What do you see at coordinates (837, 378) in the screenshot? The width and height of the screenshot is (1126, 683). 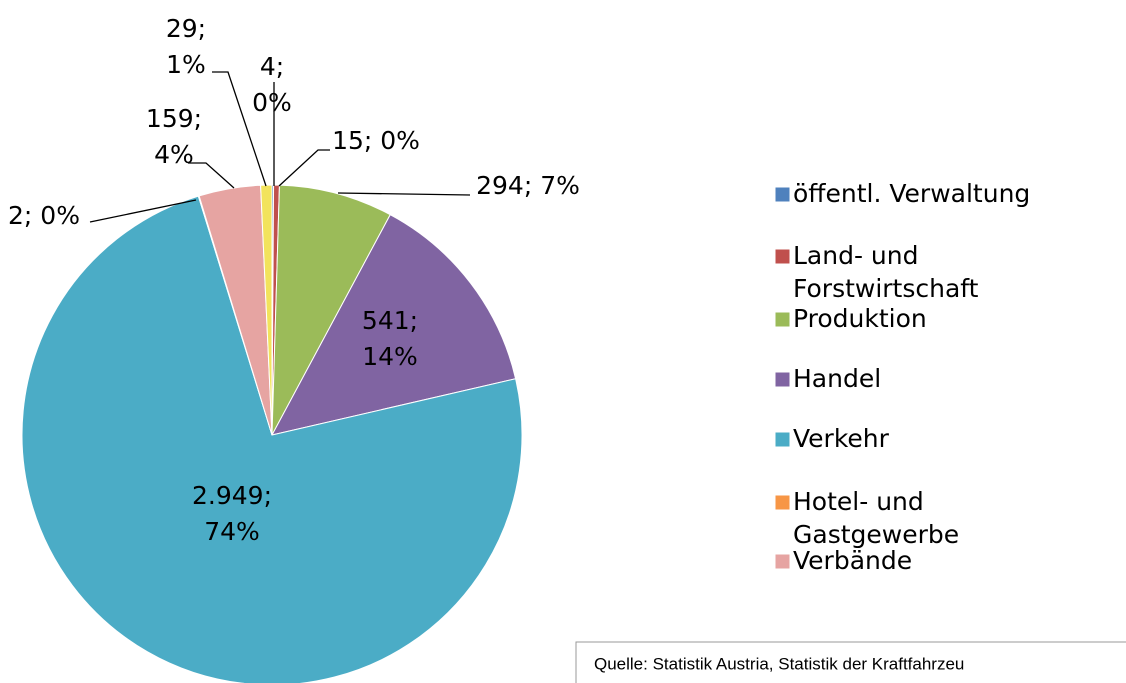 I see `legend-label: Handel` at bounding box center [837, 378].